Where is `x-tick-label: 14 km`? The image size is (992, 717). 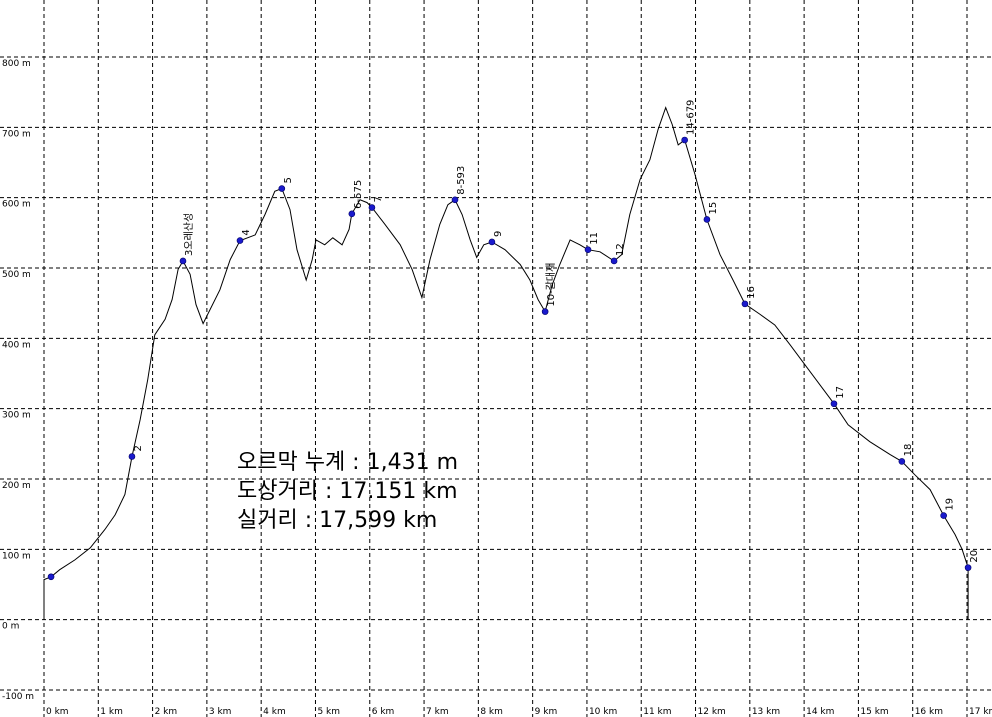
x-tick-label: 14 km is located at coordinates (820, 712).